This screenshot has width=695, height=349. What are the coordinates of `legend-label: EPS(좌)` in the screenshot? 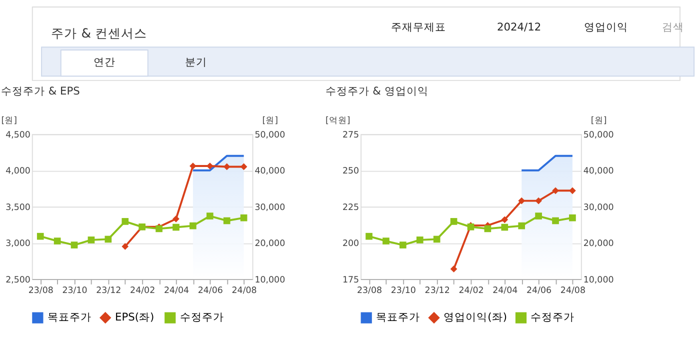 It's located at (134, 317).